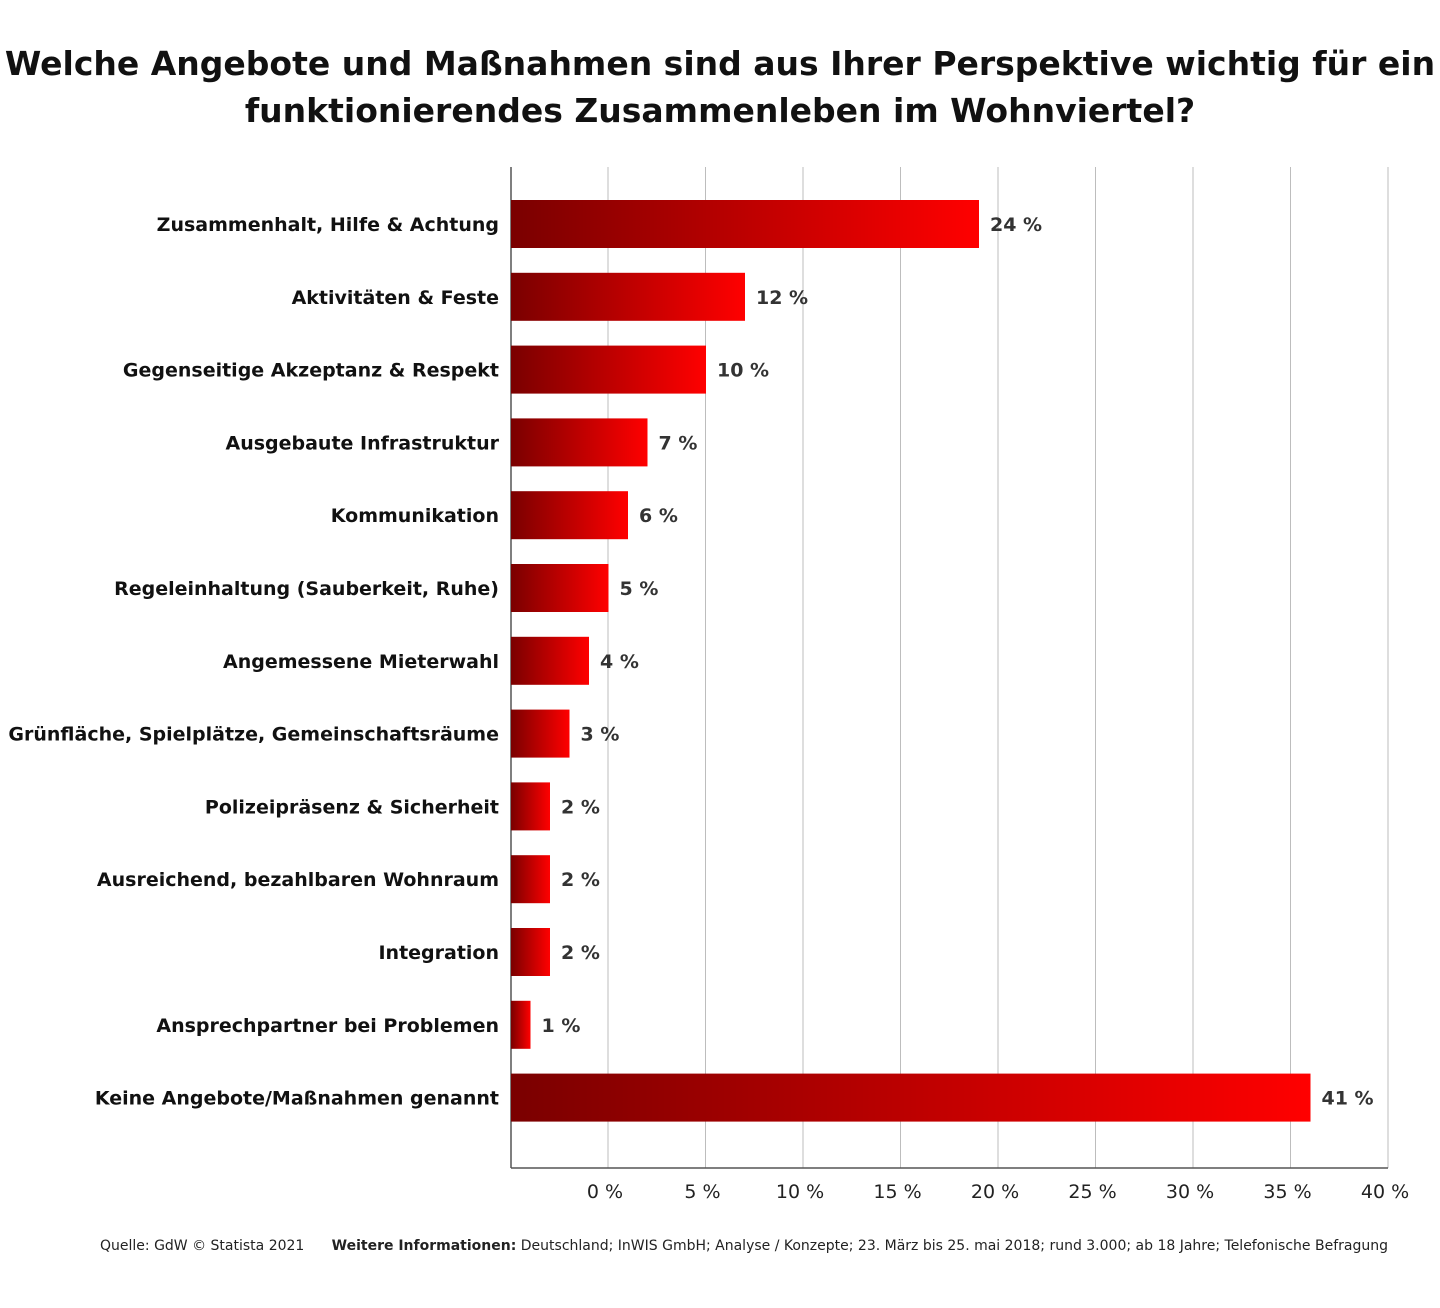 This screenshot has width=1440, height=1308. Describe the element at coordinates (600, 735) in the screenshot. I see `value-label: 3 %` at that location.